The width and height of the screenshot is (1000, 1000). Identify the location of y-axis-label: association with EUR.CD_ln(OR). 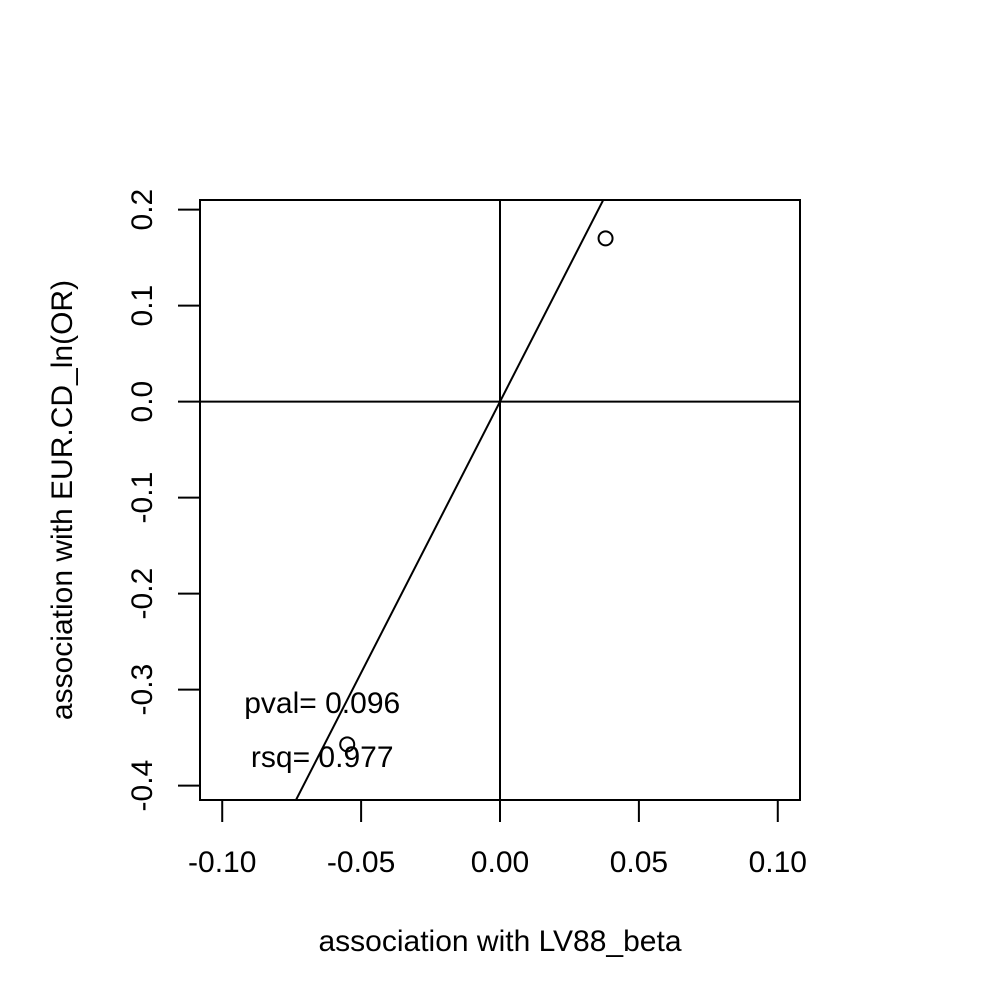
(62, 500).